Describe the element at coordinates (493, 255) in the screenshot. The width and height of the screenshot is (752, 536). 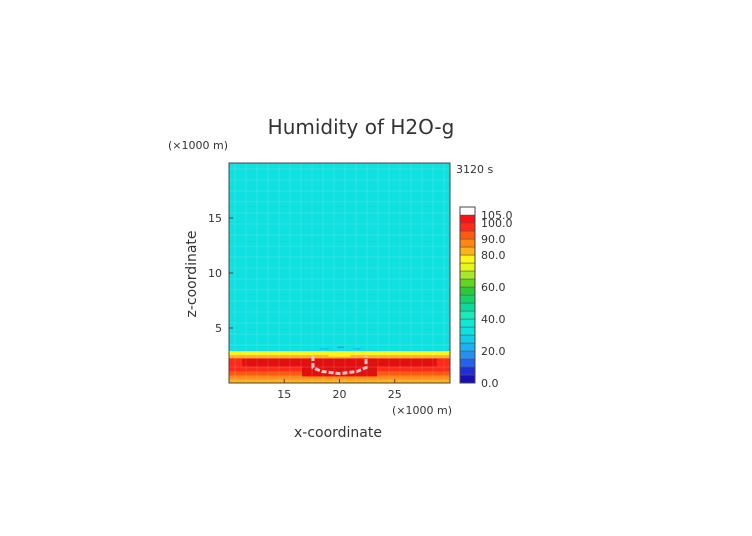
I see `colorbar-tick-label-4: 80.0` at that location.